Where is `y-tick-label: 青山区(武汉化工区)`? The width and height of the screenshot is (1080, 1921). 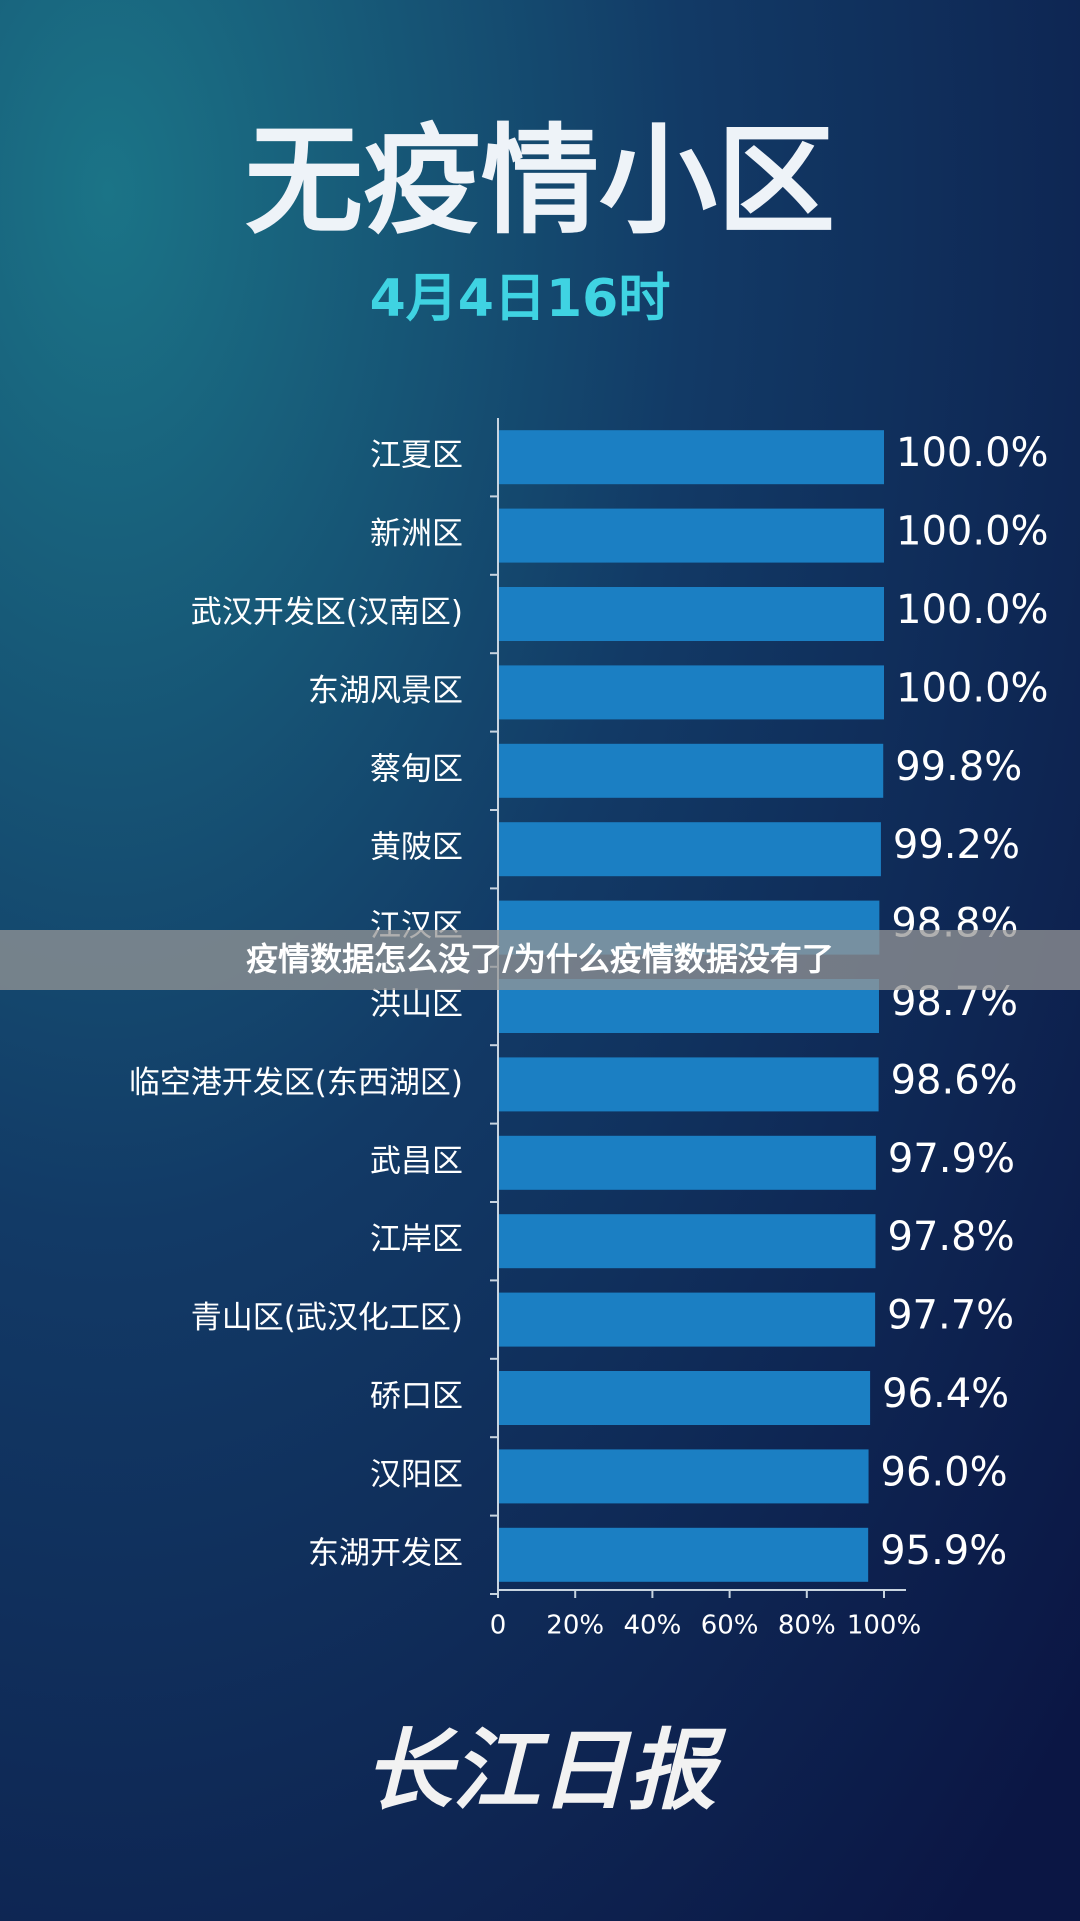
y-tick-label: 青山区(武汉化工区) is located at coordinates (327, 1318).